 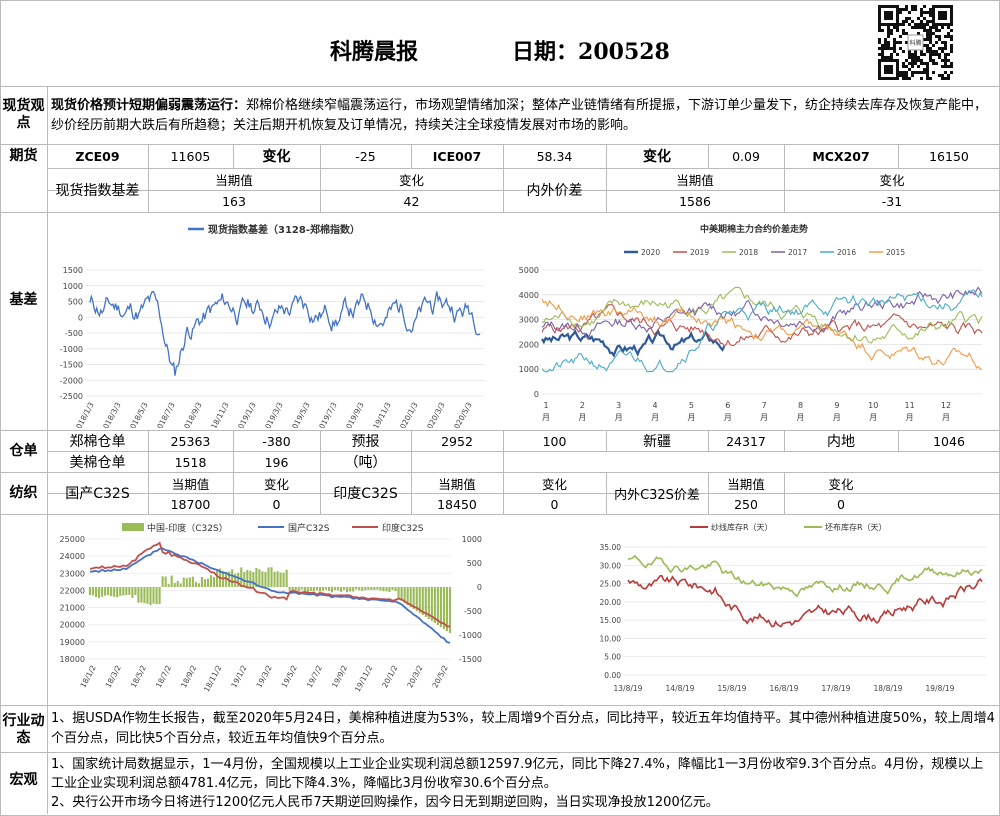 I want to click on qr-code-icon: 科腾, so click(x=916, y=43).